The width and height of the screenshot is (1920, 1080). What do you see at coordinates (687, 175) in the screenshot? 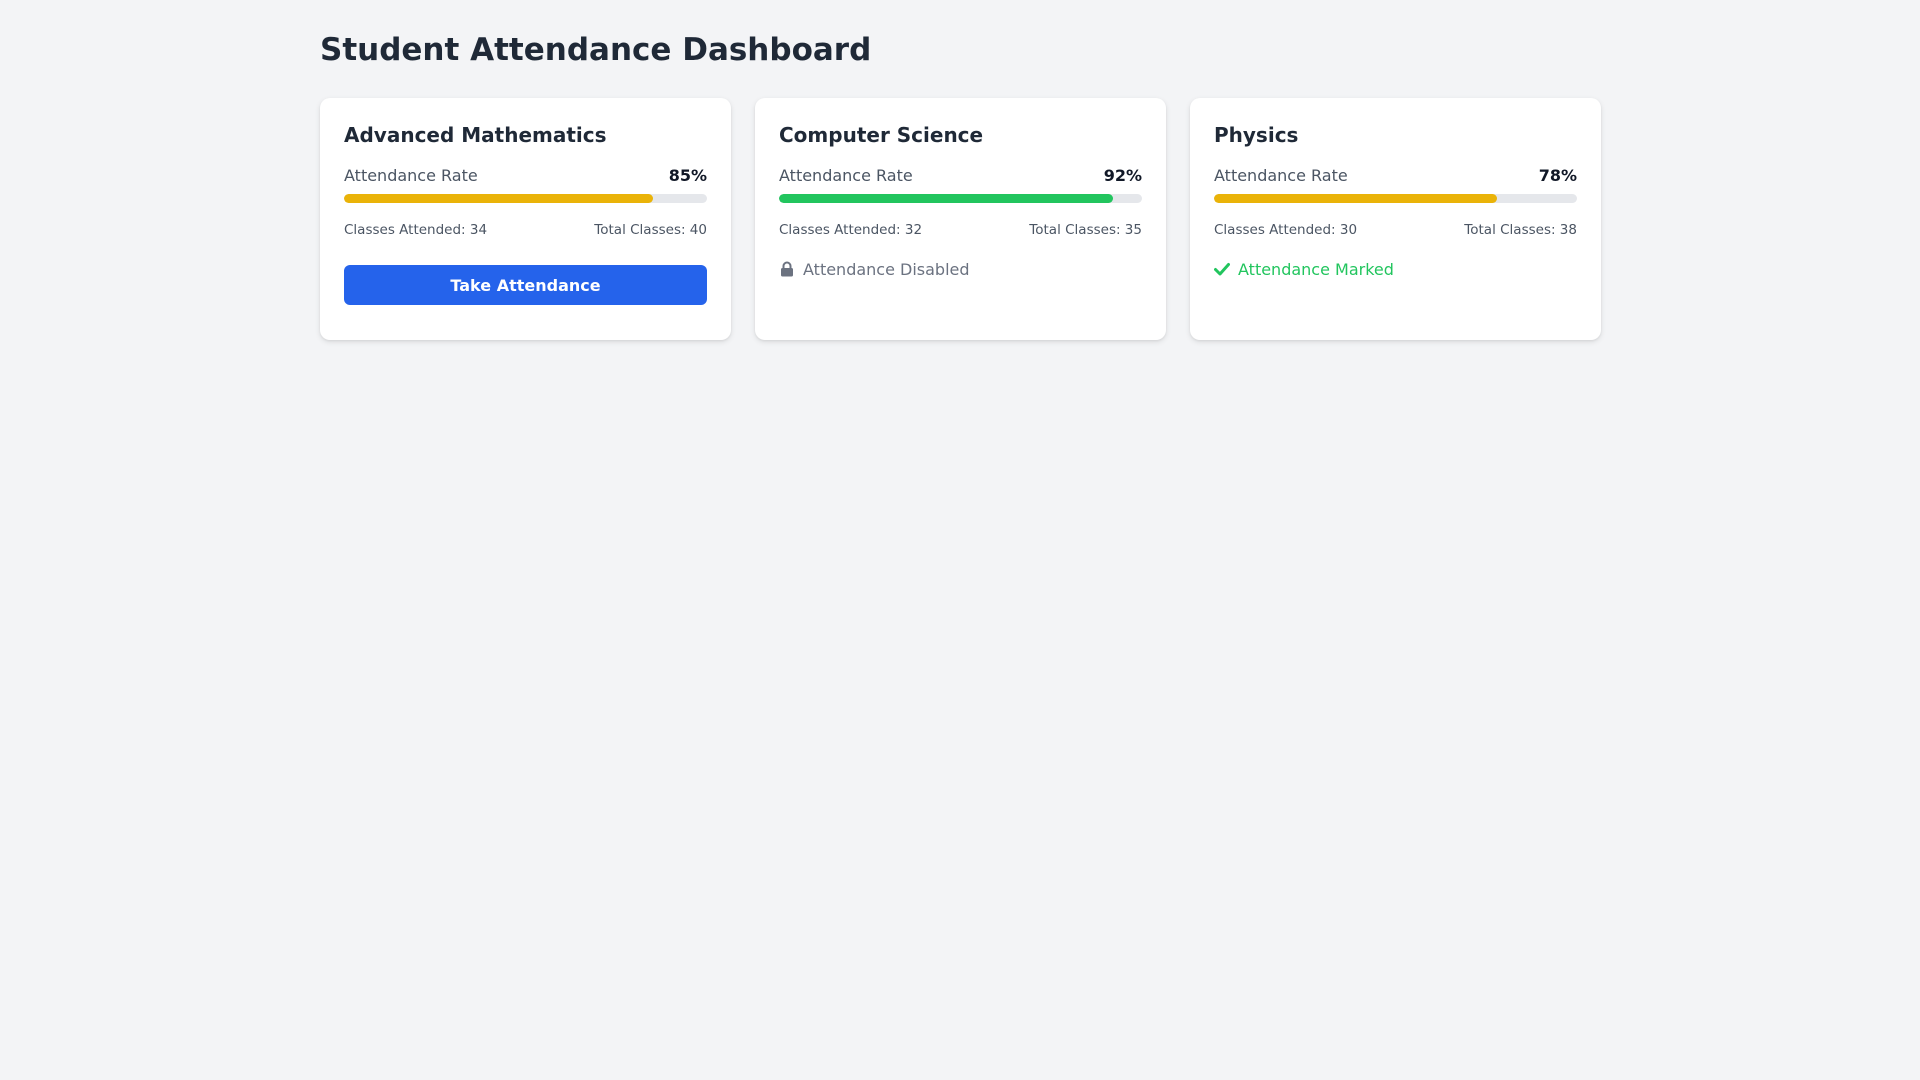
I see `attendance-rate-value: 85%` at bounding box center [687, 175].